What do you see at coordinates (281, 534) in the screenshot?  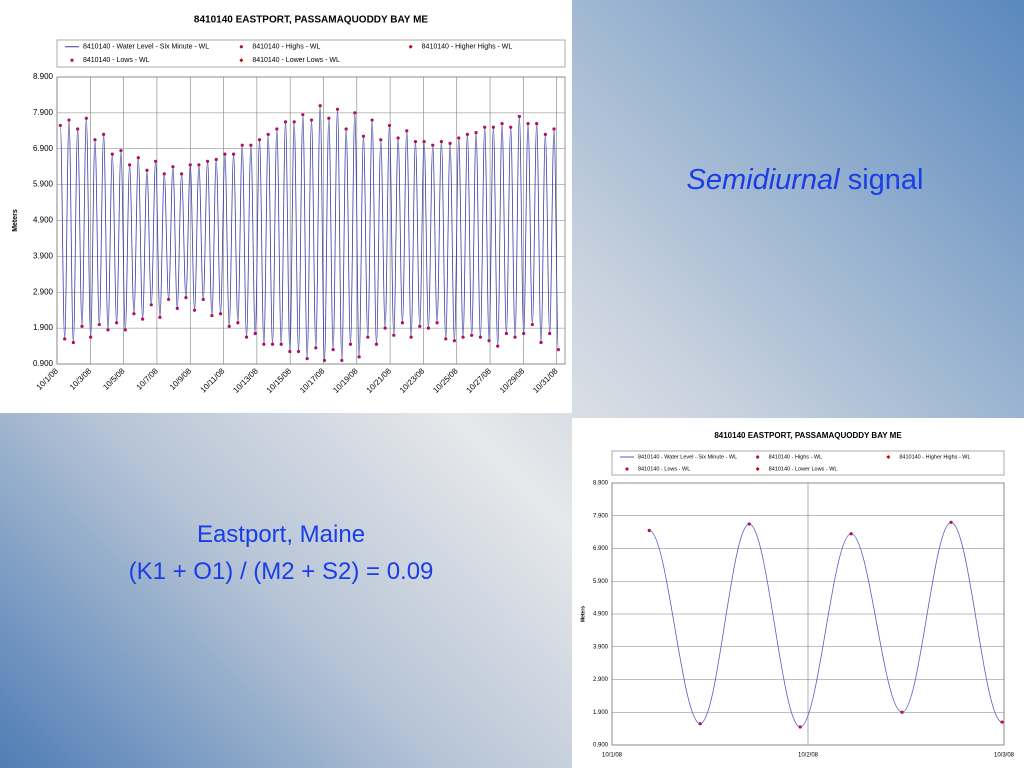 I see `caption-line: Eastport, Maine` at bounding box center [281, 534].